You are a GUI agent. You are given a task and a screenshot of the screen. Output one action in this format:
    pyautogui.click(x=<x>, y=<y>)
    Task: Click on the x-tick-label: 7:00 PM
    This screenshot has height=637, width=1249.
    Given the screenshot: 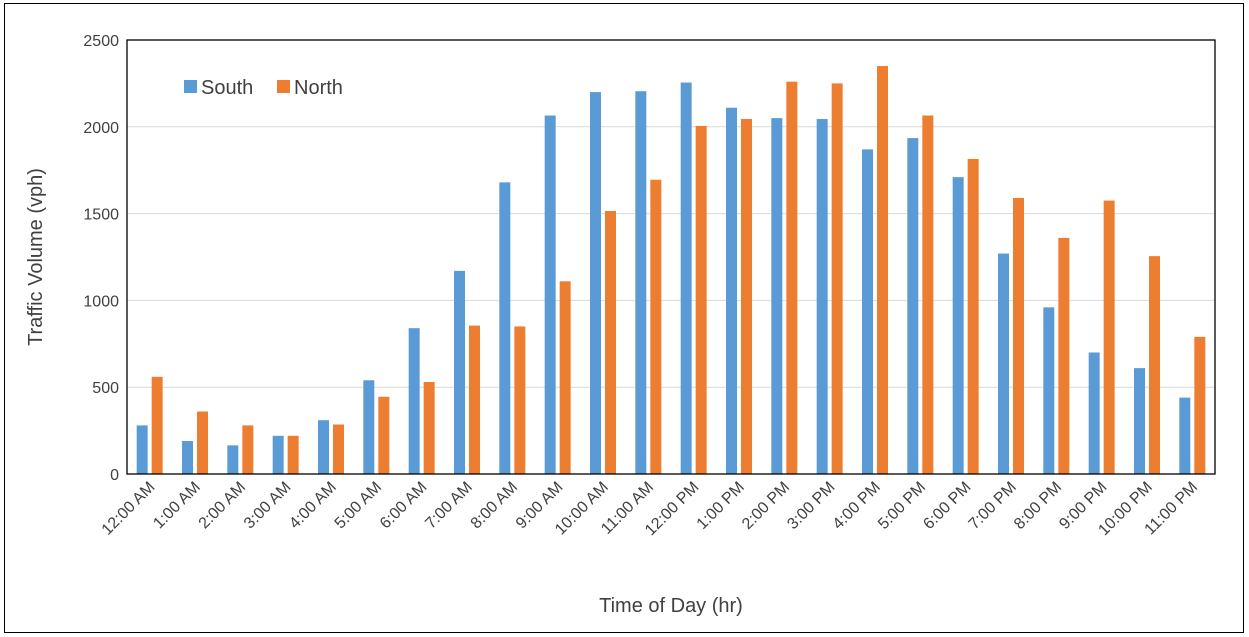 What is the action you would take?
    pyautogui.click(x=993, y=506)
    